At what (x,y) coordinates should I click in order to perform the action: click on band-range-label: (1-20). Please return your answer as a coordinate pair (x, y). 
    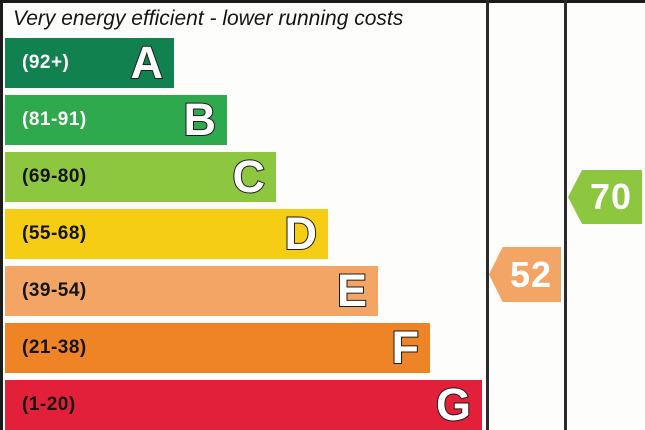
    Looking at the image, I should click on (49, 404).